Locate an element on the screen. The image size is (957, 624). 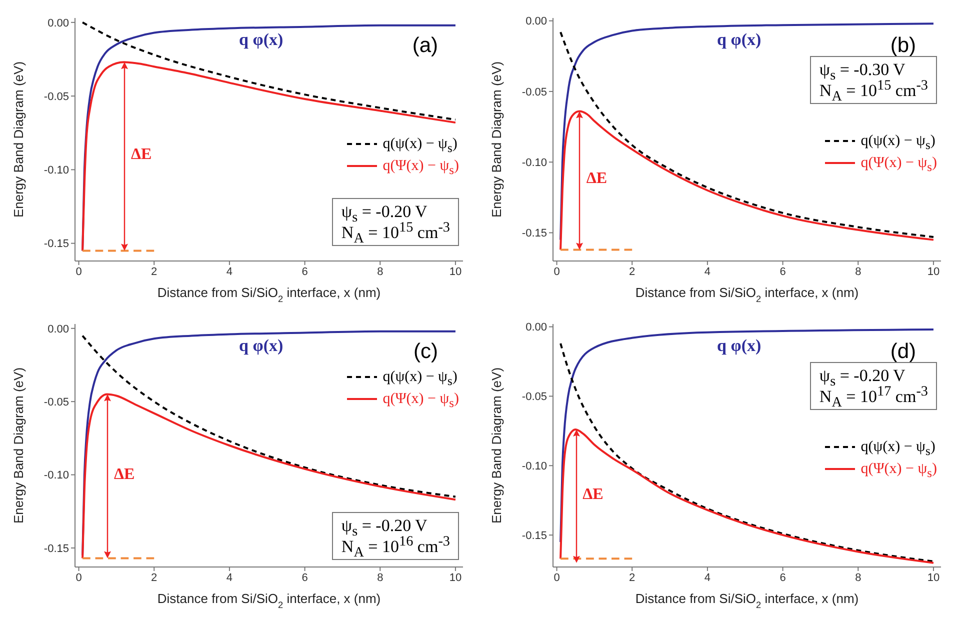
annotation: (c) is located at coordinates (426, 352).